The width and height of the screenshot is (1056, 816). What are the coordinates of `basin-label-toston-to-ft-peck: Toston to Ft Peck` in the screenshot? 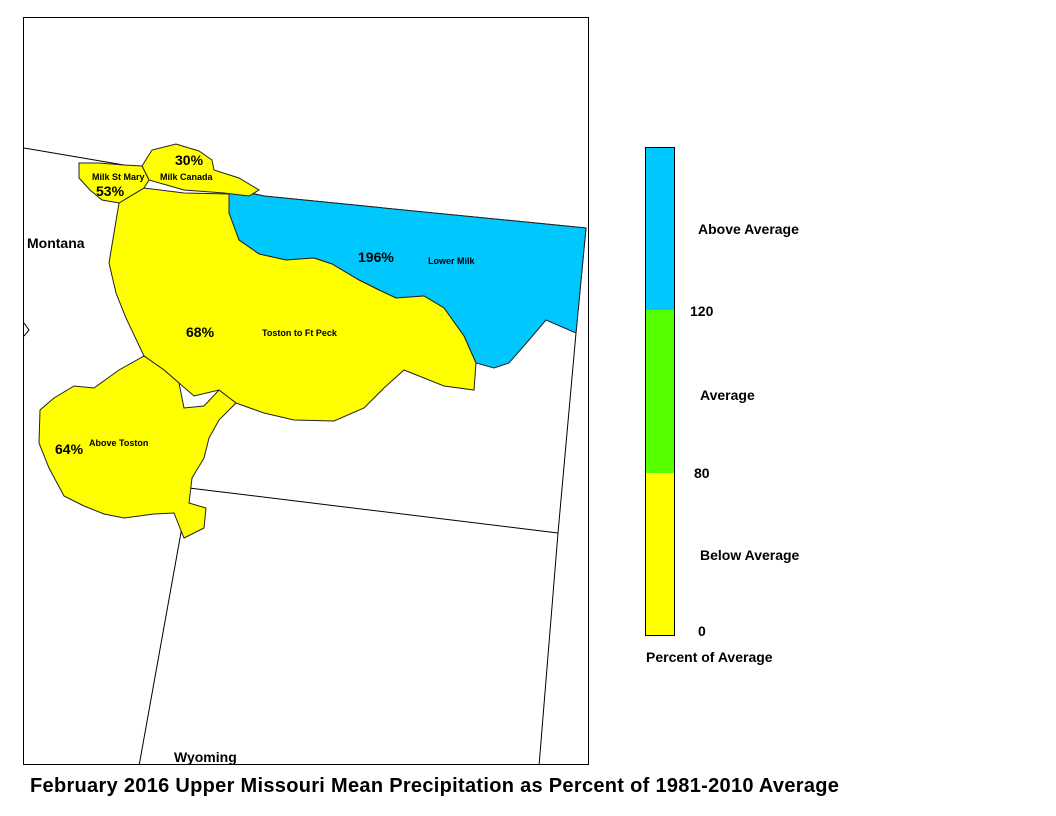 It's located at (299, 333).